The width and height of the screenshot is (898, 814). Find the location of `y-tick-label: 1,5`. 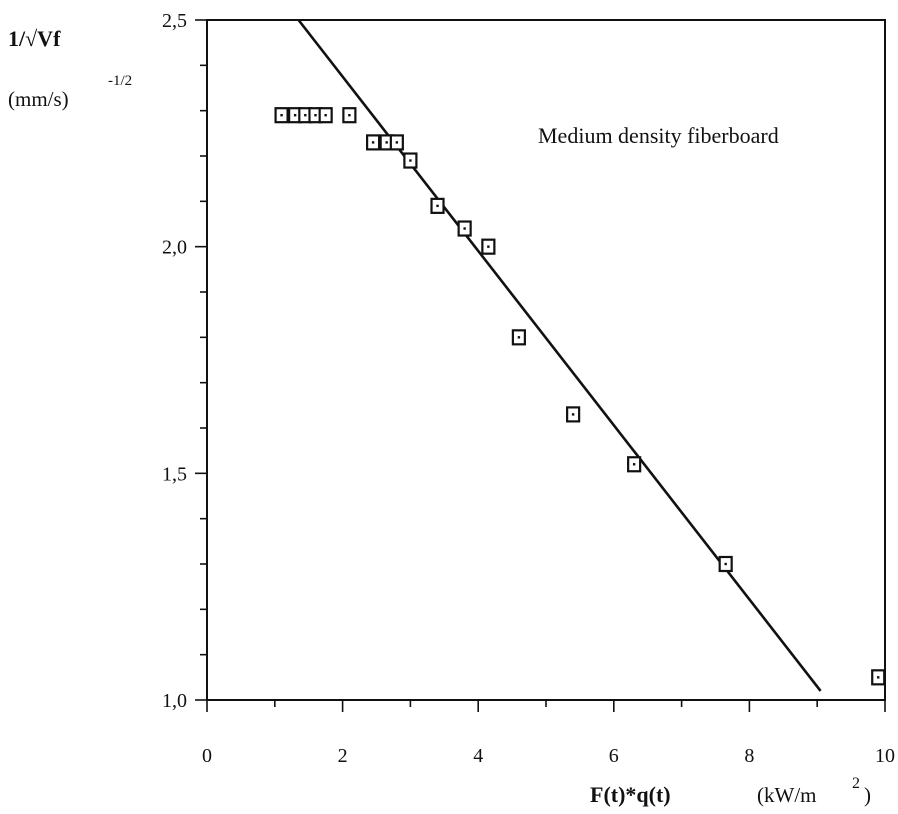

y-tick-label: 1,5 is located at coordinates (174, 474).